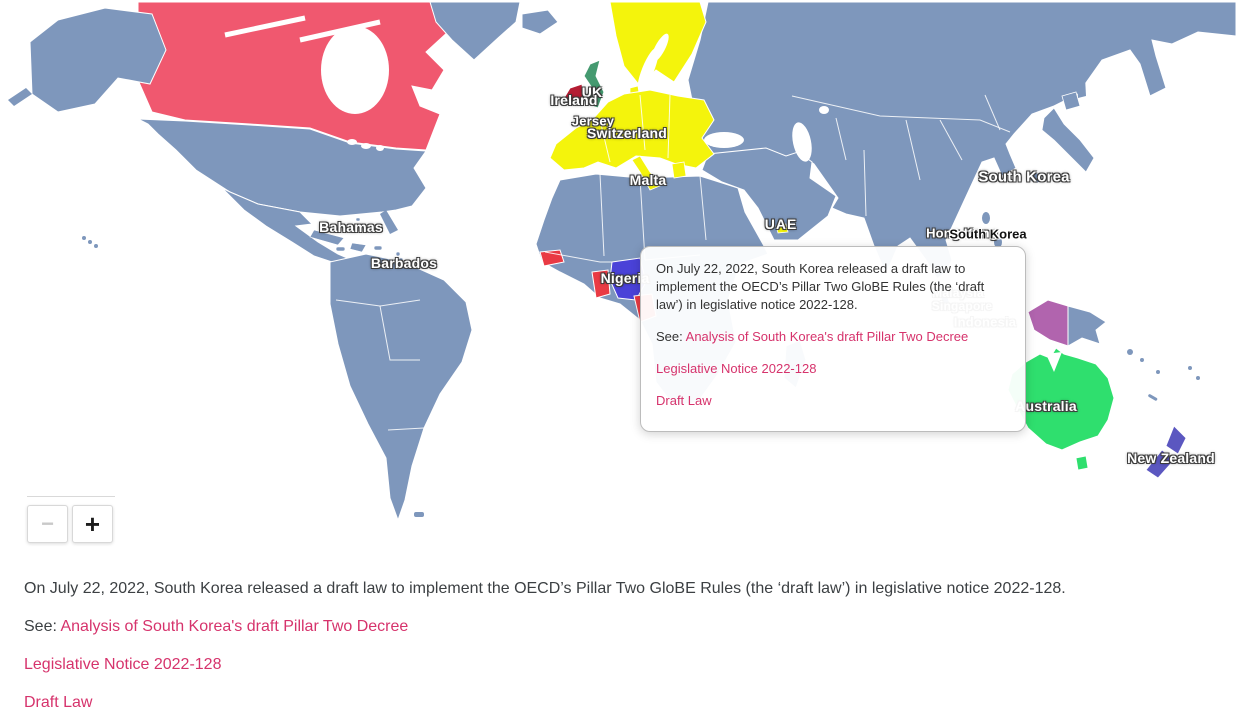 The image size is (1236, 722). What do you see at coordinates (1062, 137) in the screenshot?
I see `japan` at bounding box center [1062, 137].